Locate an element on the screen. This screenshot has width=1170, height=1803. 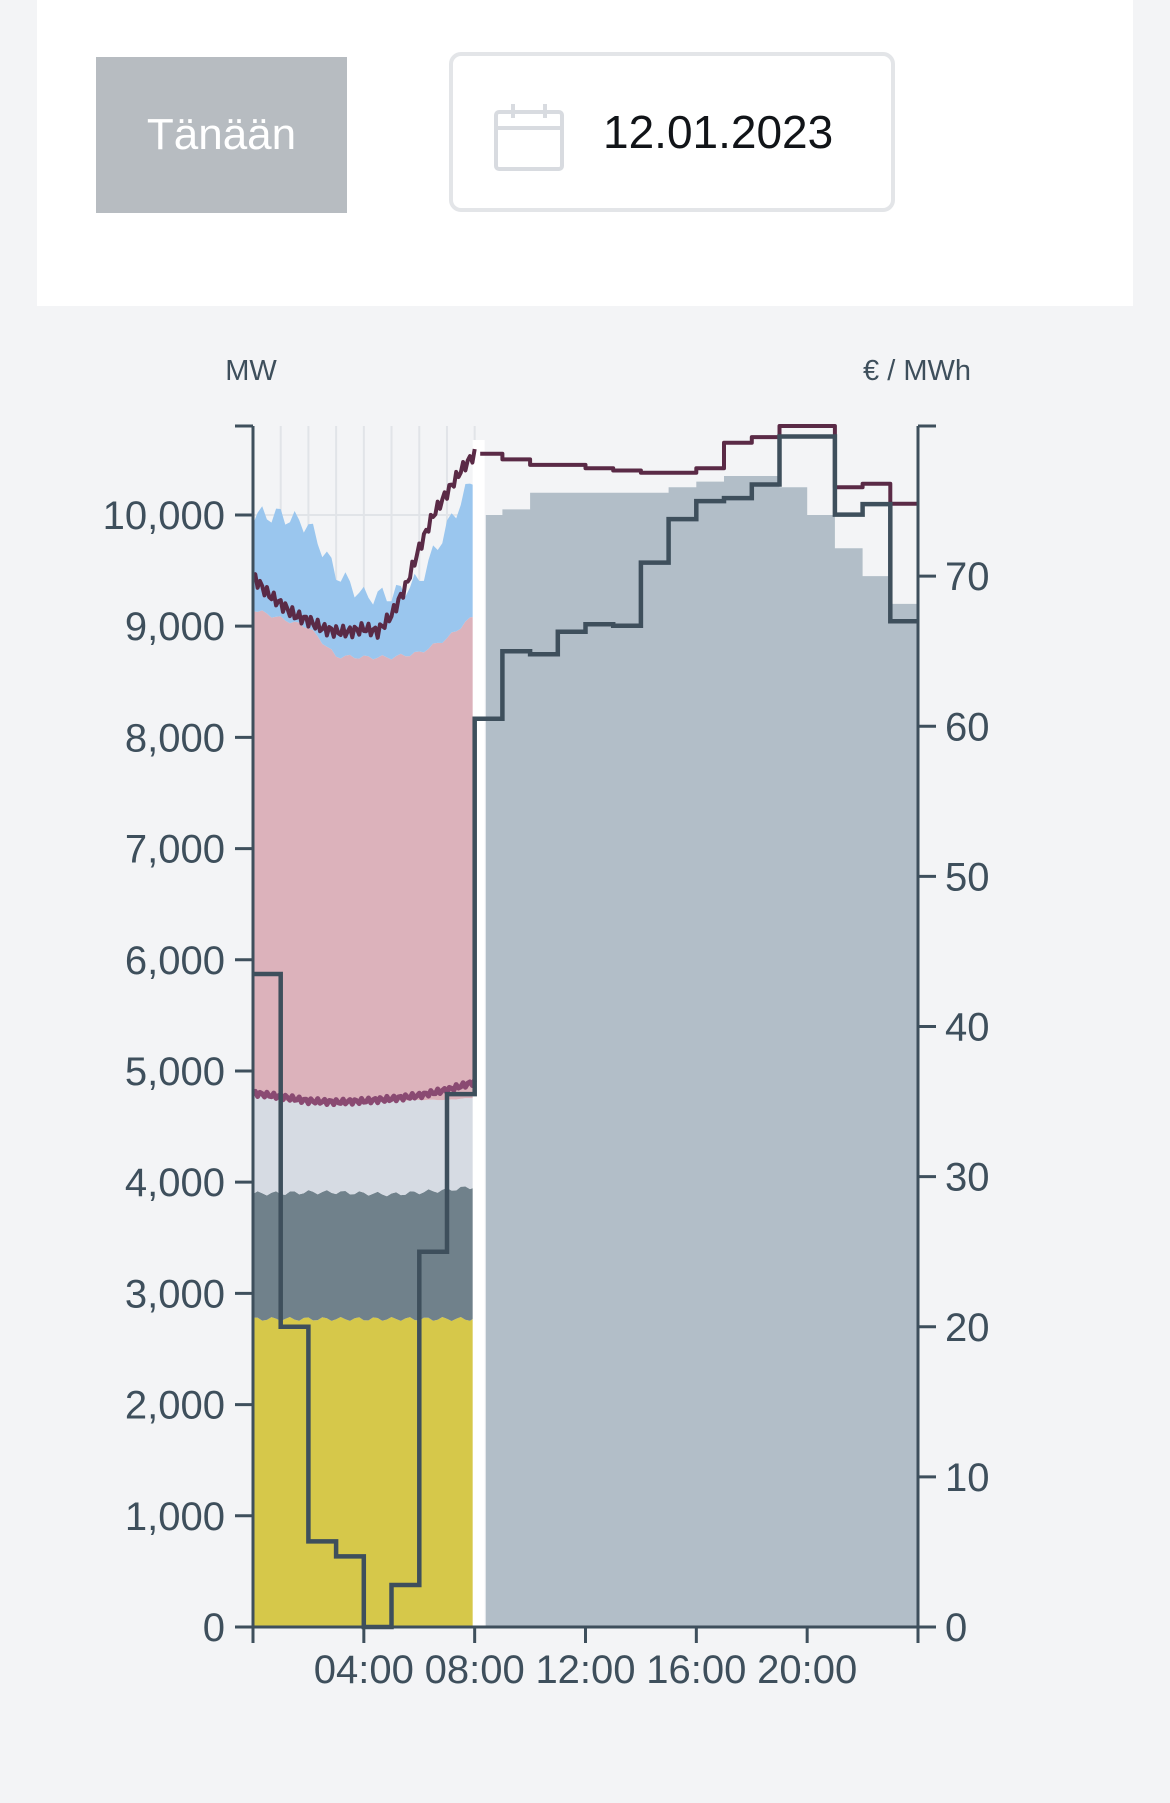
today-button: Tänään is located at coordinates (221, 135).